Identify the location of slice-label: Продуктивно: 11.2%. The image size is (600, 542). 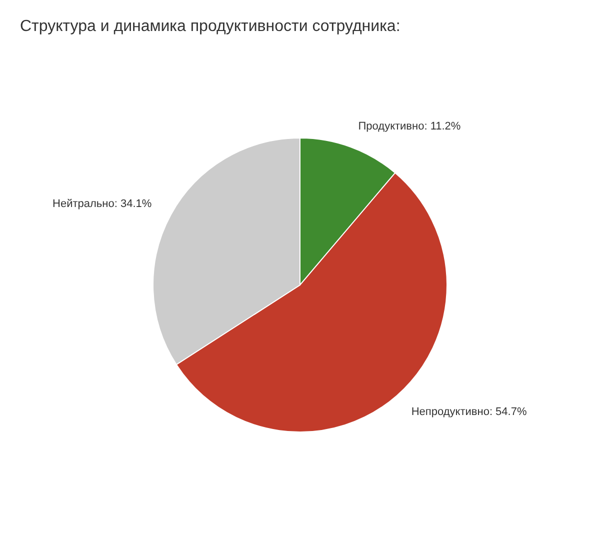
(409, 126).